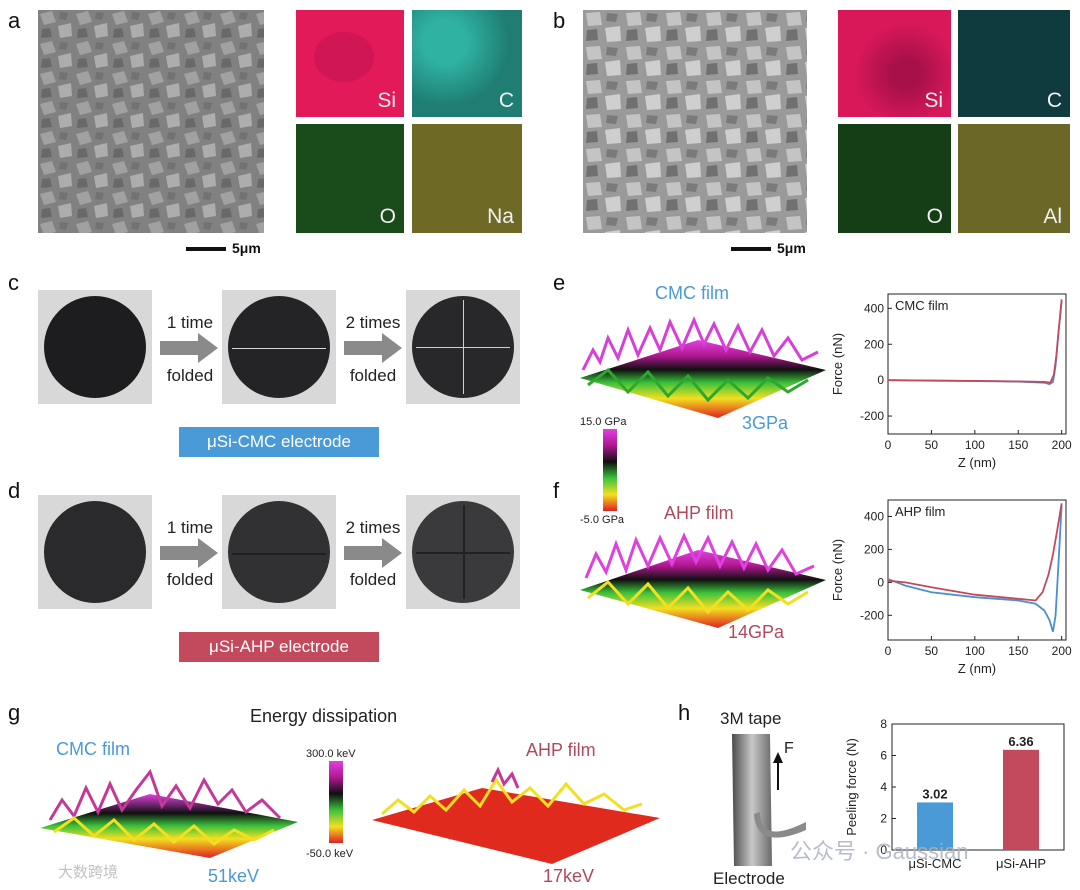 The width and height of the screenshot is (1080, 890). I want to click on caption-ahp-electrode-text: μSi-AHP electrode, so click(279, 646).